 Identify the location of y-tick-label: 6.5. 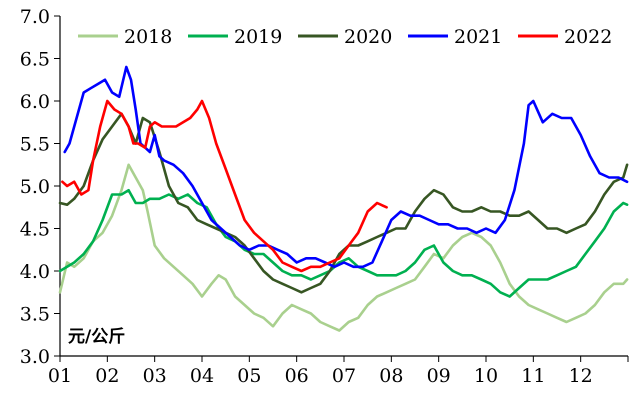
(35, 60).